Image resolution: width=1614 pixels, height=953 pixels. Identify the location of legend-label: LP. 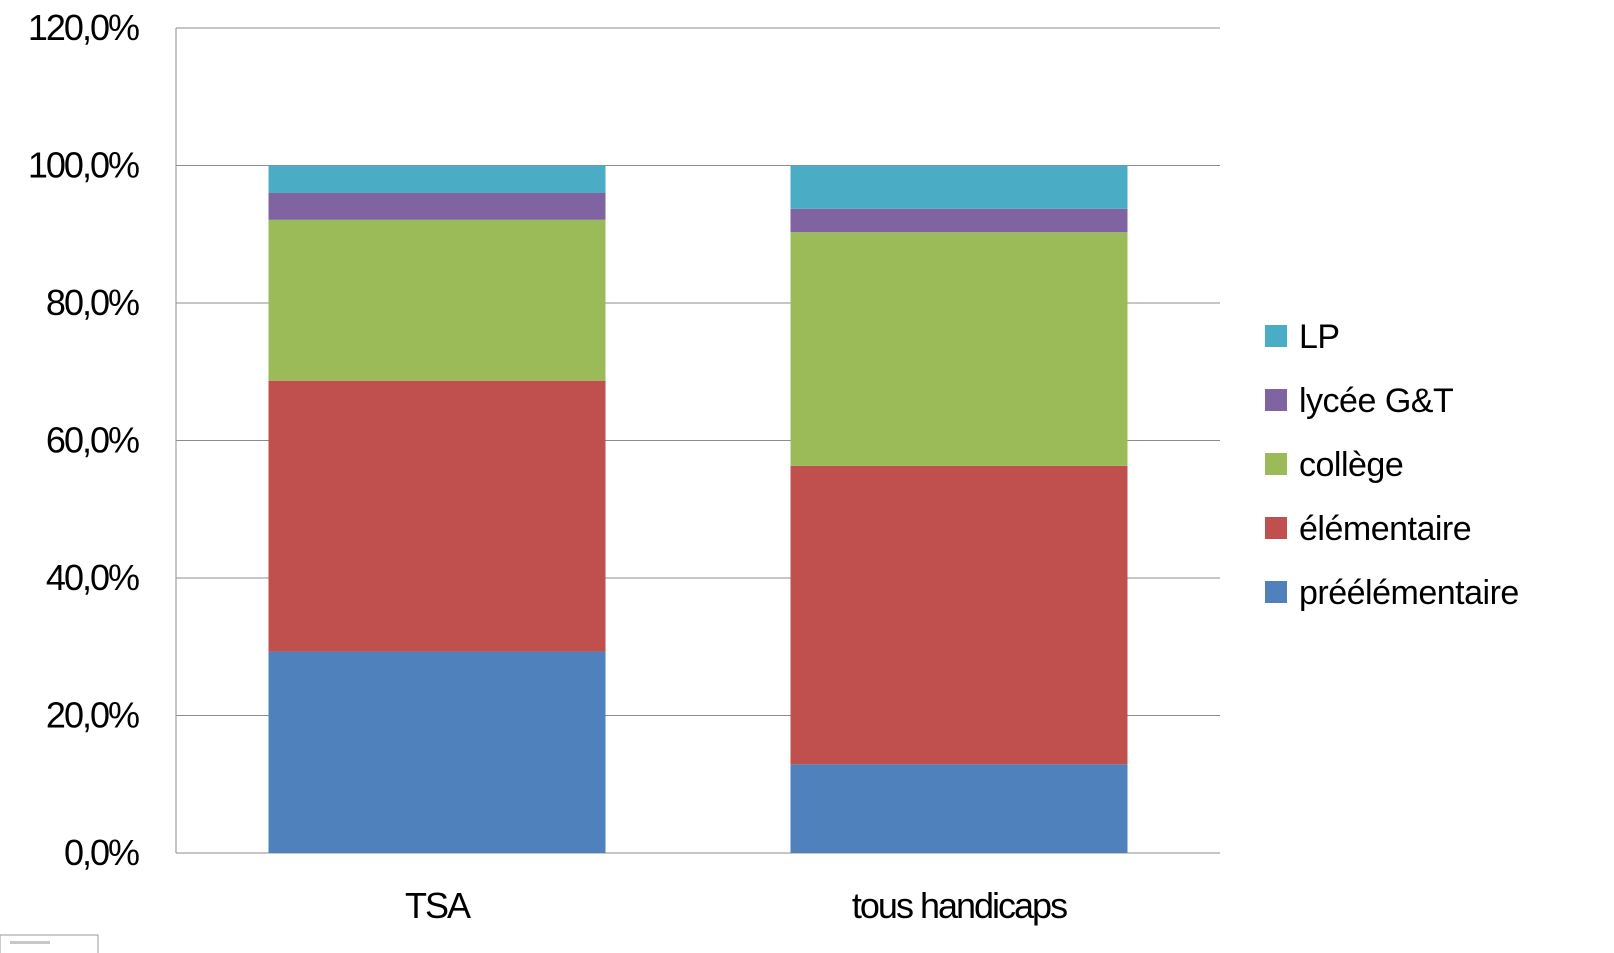
(1319, 337).